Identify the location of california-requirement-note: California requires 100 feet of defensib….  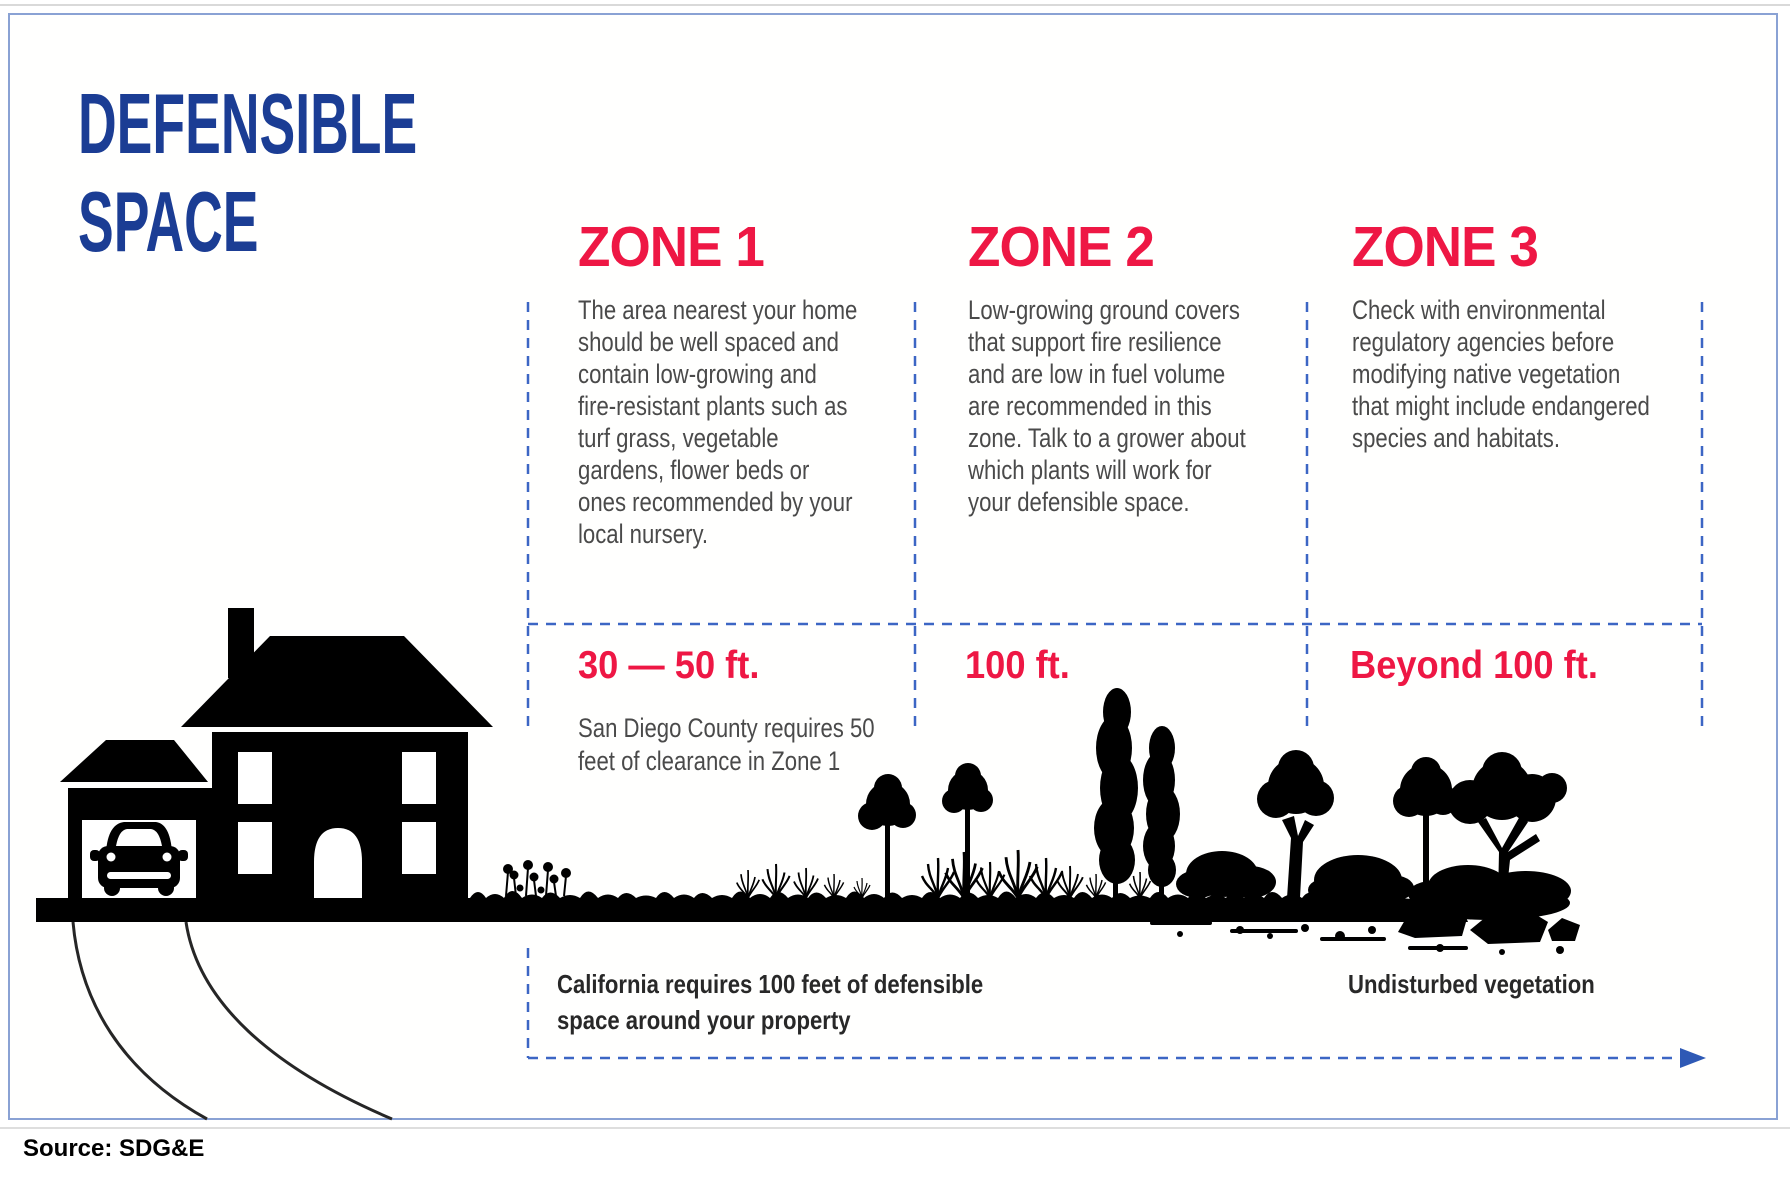
(770, 1002).